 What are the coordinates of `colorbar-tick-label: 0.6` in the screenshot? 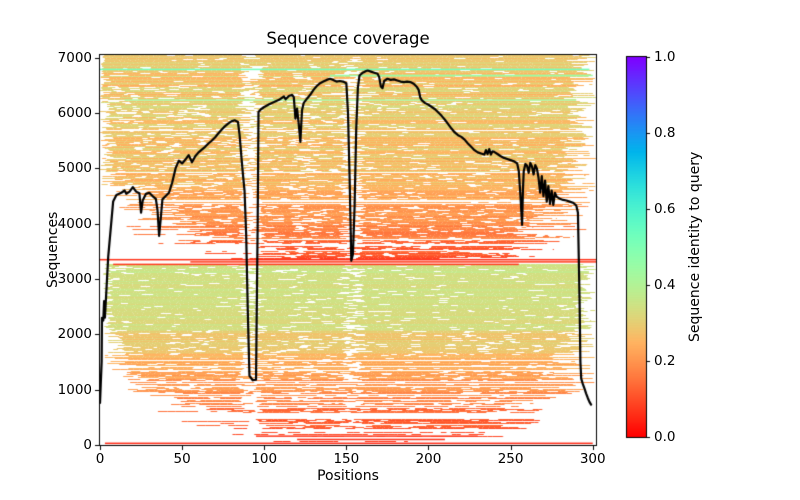 It's located at (665, 209).